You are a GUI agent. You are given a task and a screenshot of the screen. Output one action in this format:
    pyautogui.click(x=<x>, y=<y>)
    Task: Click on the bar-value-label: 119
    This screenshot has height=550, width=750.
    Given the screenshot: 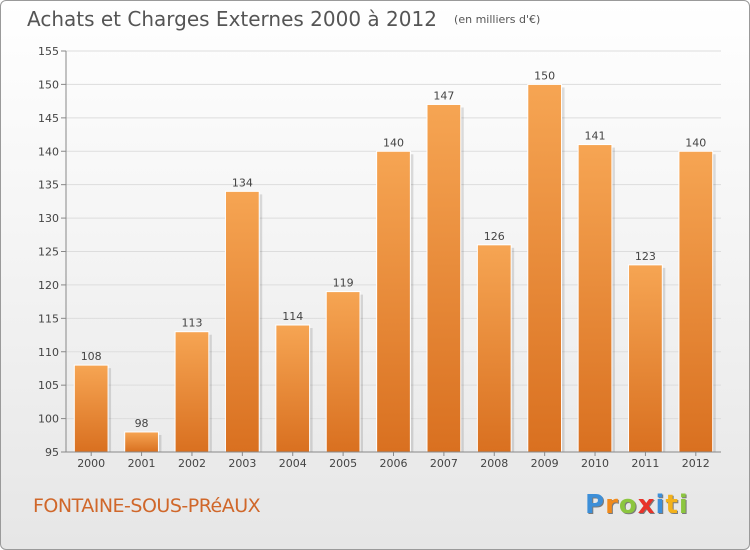 What is the action you would take?
    pyautogui.click(x=343, y=283)
    